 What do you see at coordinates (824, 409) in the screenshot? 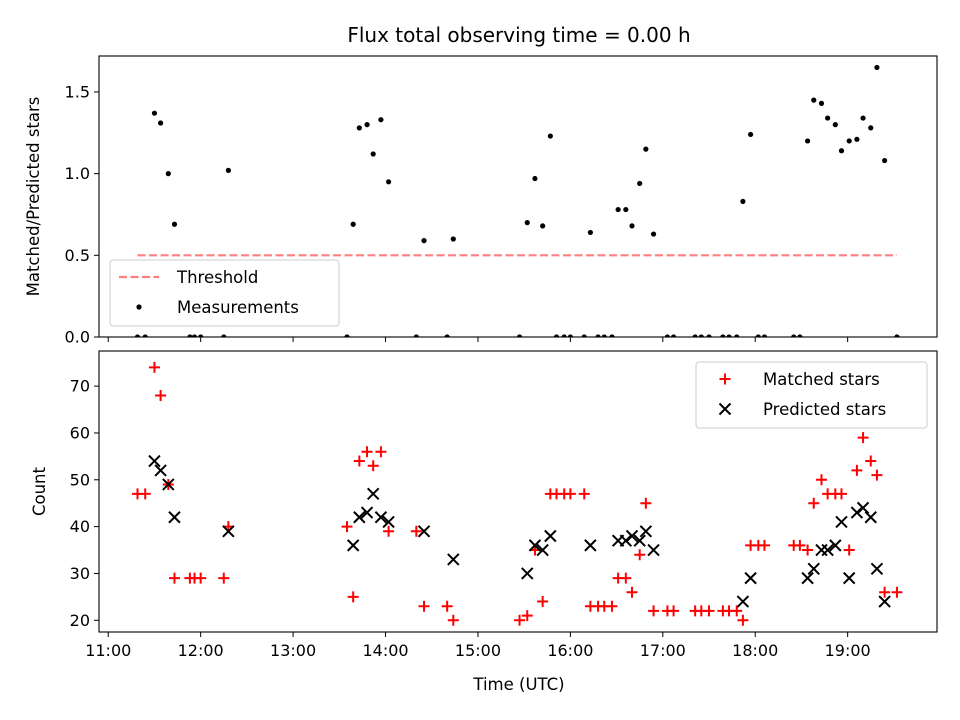
I see `legend-label: Predicted stars` at bounding box center [824, 409].